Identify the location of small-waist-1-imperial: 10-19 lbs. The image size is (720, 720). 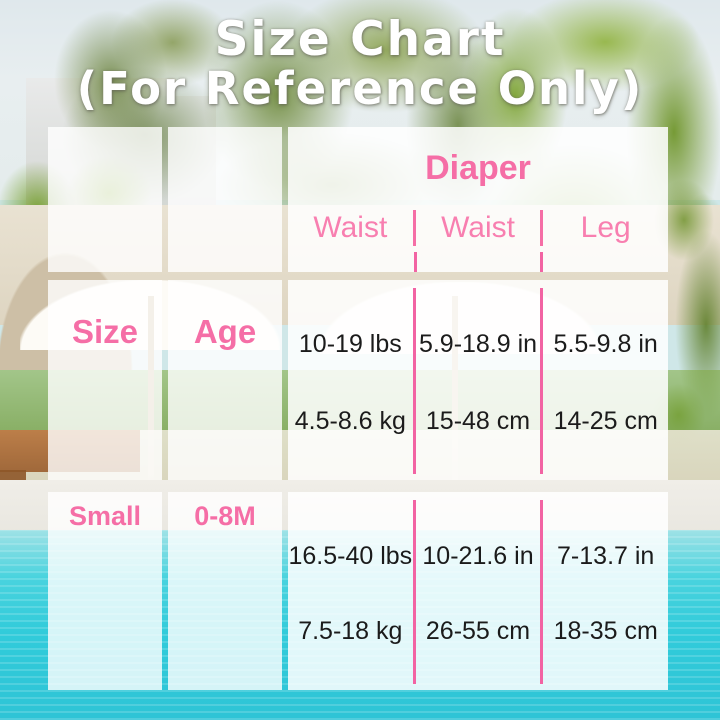
(350, 344).